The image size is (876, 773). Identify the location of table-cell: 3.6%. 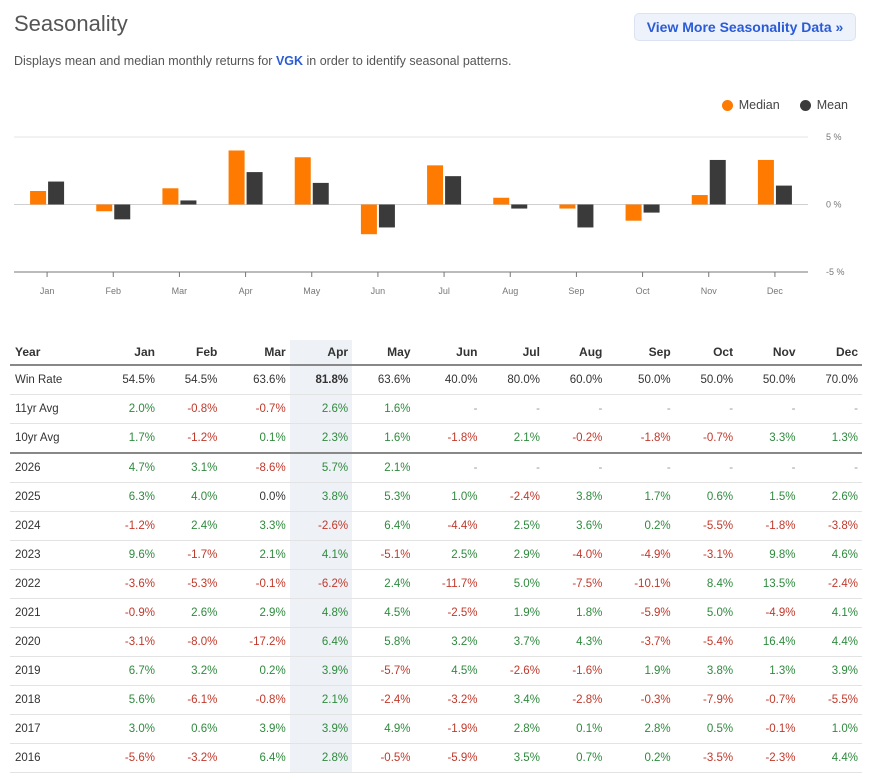
(575, 526).